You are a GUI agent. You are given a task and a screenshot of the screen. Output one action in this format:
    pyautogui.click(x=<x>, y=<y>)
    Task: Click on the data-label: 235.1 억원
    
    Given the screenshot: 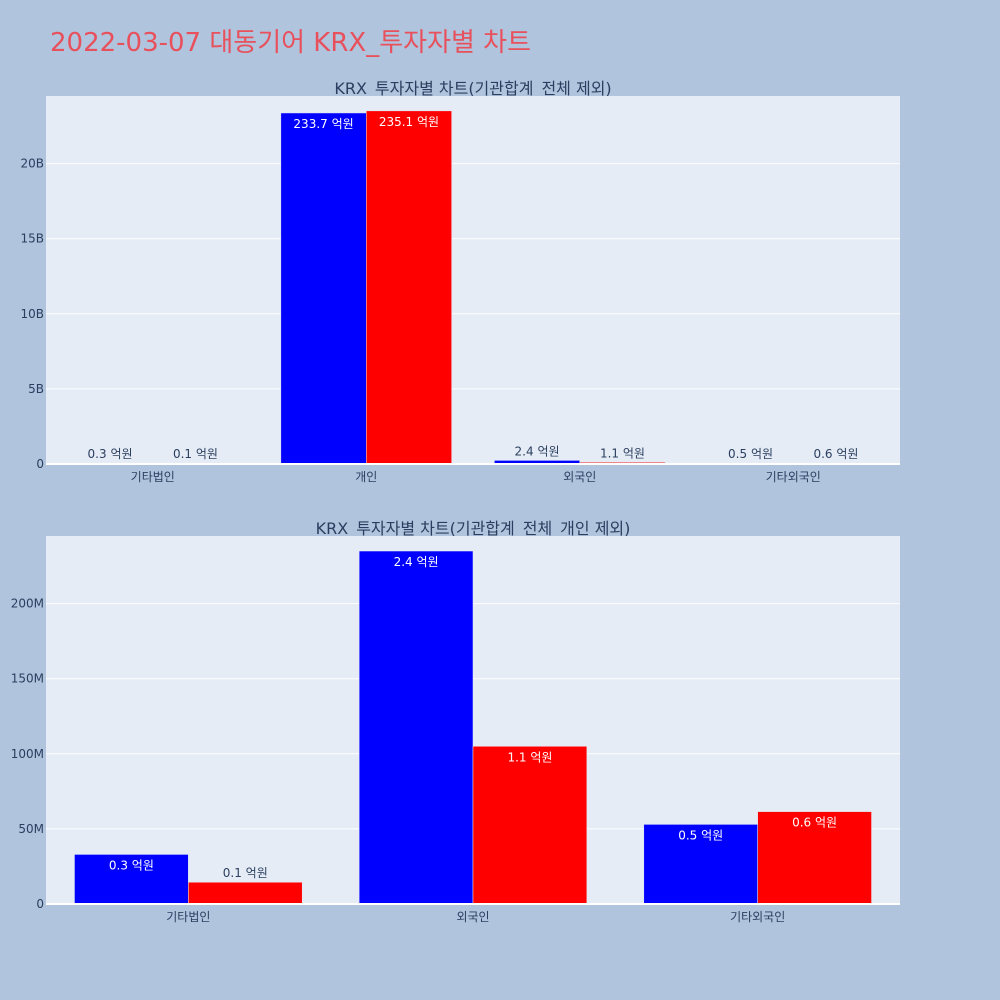 What is the action you would take?
    pyautogui.click(x=409, y=122)
    